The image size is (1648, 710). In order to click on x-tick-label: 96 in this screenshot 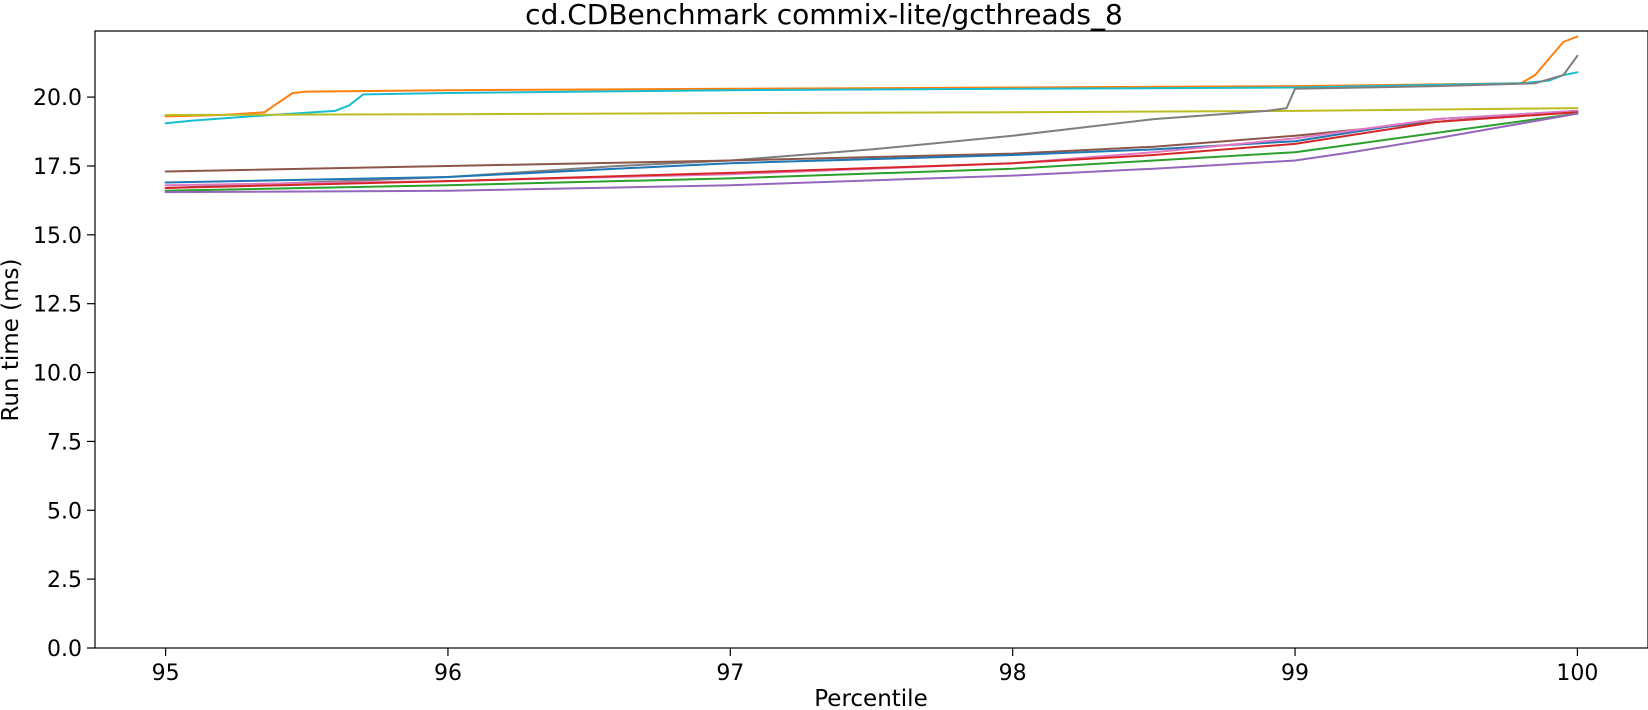, I will do `click(448, 673)`.